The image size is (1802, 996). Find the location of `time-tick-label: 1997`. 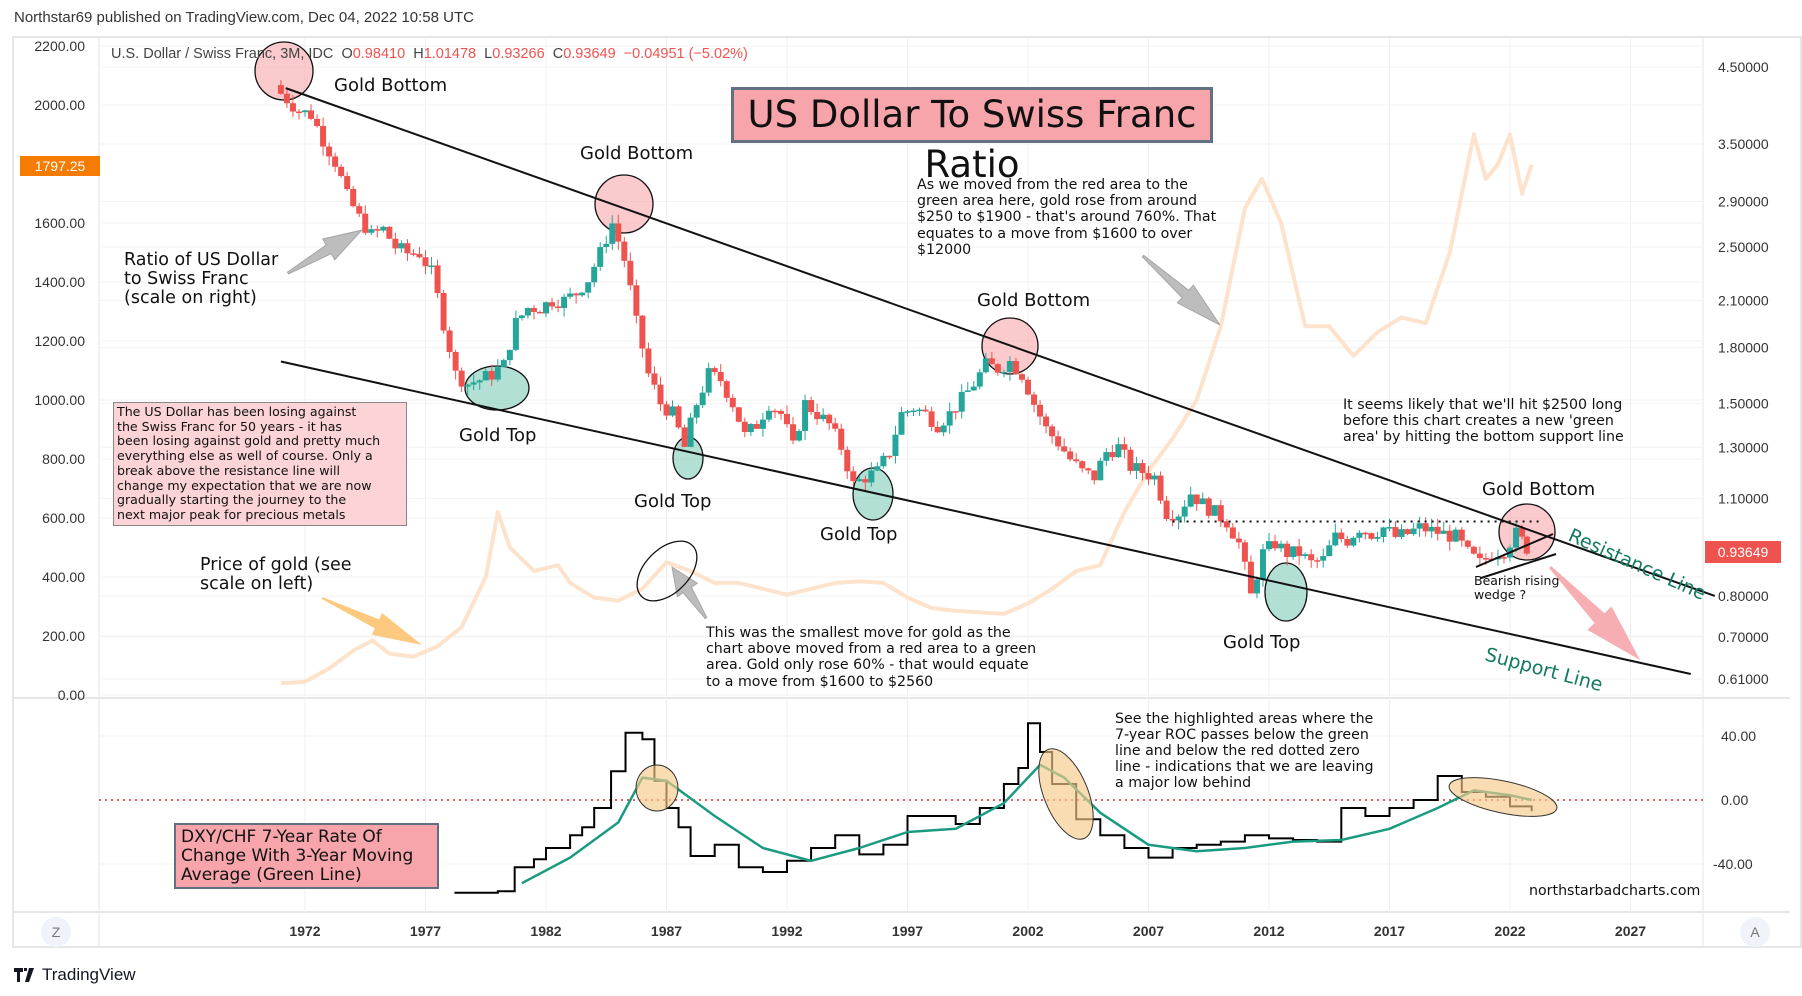

time-tick-label: 1997 is located at coordinates (907, 931).